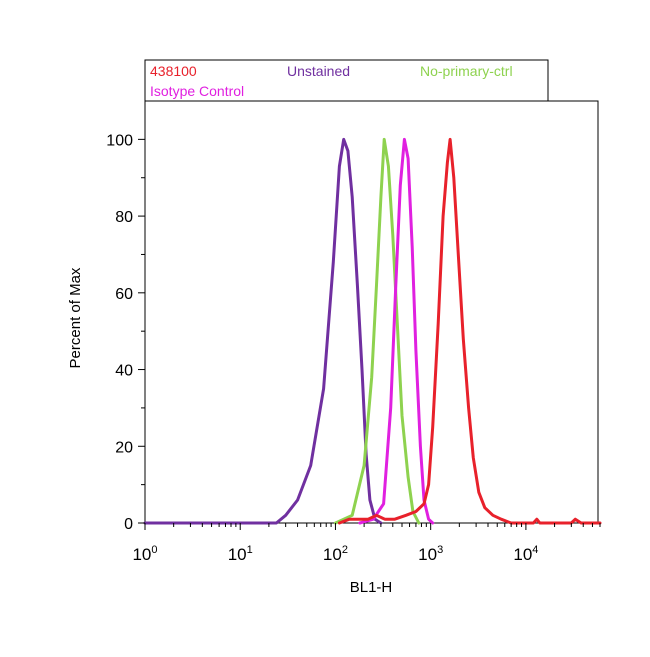  I want to click on y-tick-label: 40, so click(124, 371).